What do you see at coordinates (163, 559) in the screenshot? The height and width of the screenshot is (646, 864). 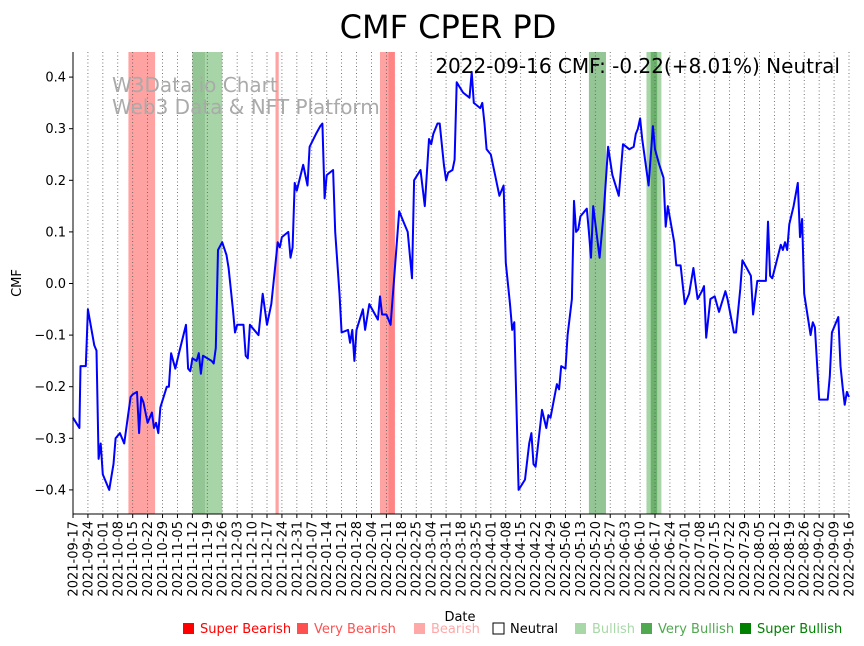 I see `x-tick-label: 2021-10-29` at bounding box center [163, 559].